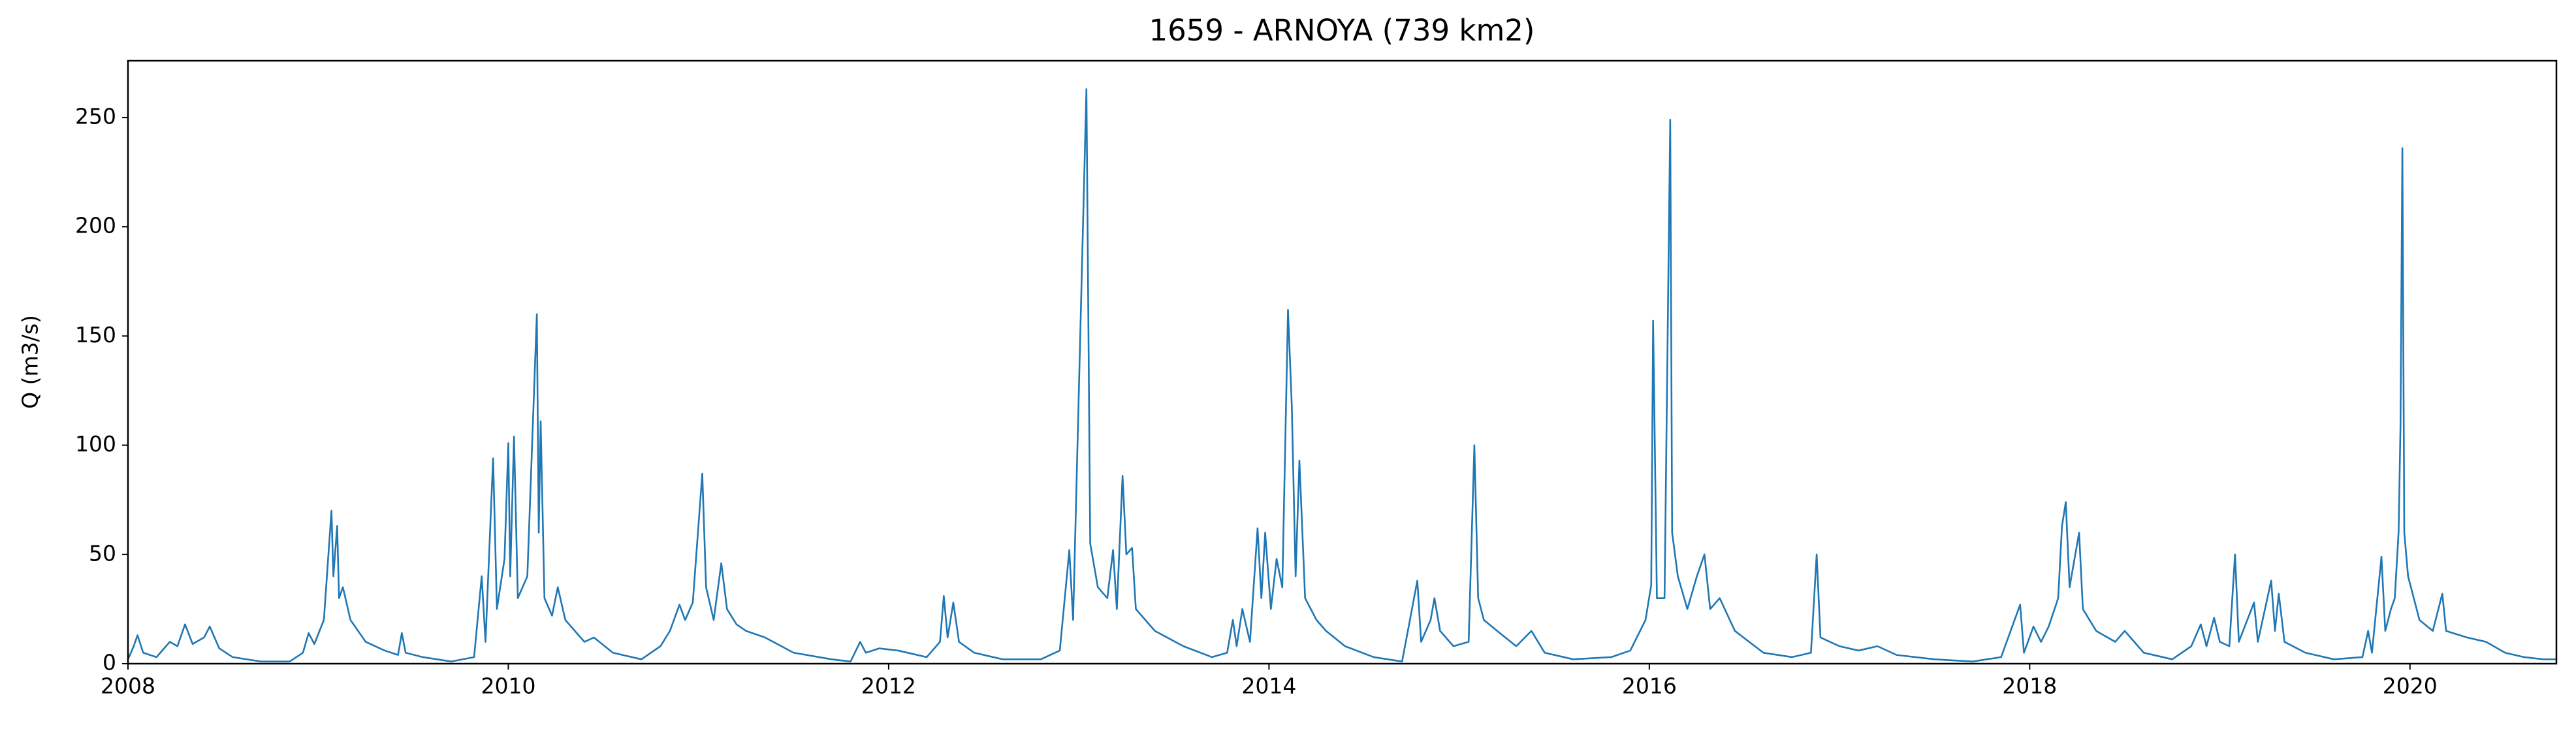  I want to click on x-tick-label: 2020, so click(2411, 686).